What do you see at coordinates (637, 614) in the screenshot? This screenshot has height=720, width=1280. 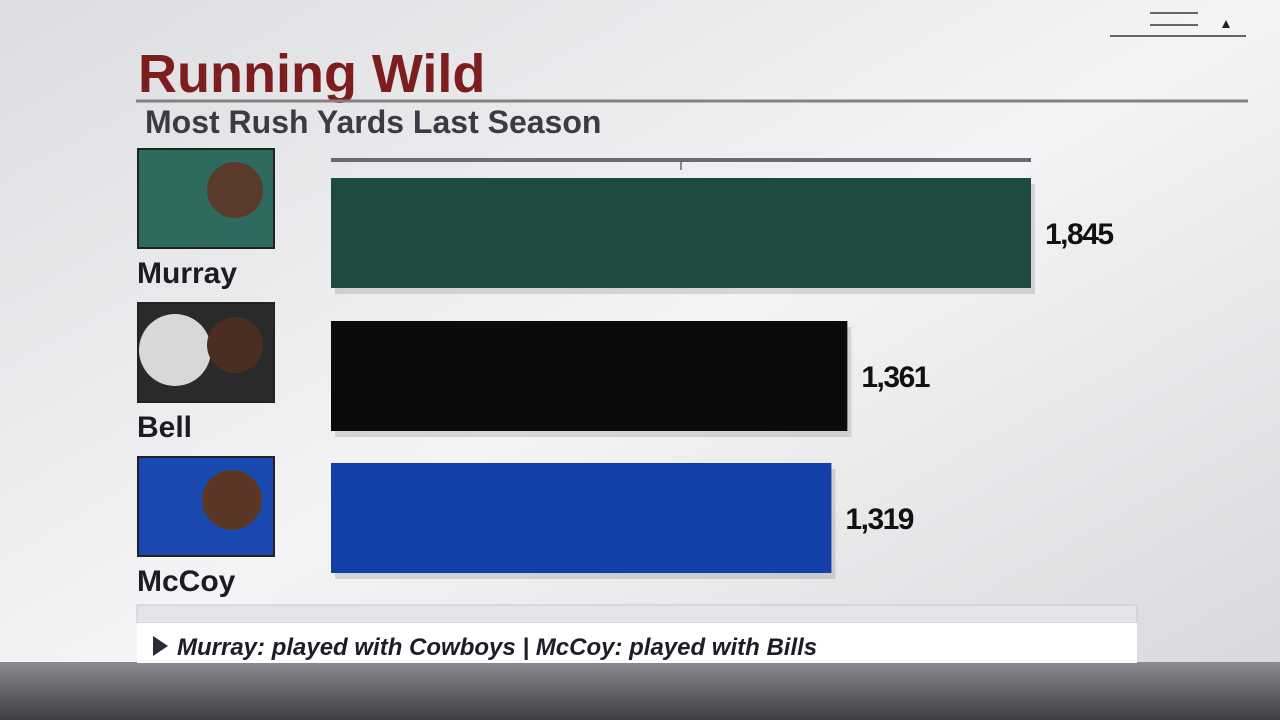 I see `footer-band` at bounding box center [637, 614].